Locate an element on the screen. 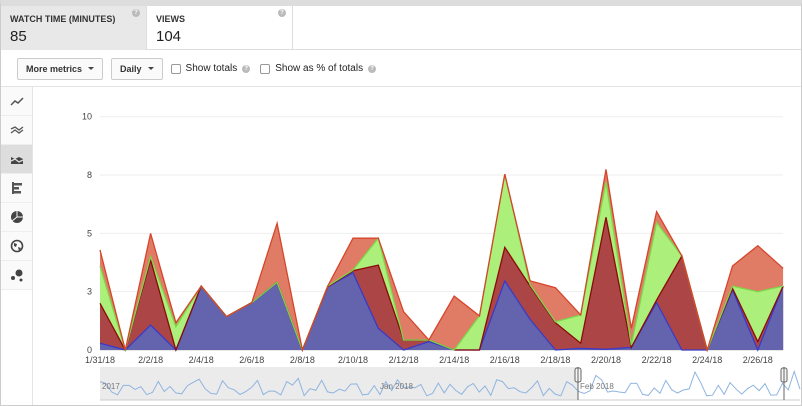 This screenshot has width=802, height=406. metric-card-views: VIEWS 104 ? is located at coordinates (220, 28).